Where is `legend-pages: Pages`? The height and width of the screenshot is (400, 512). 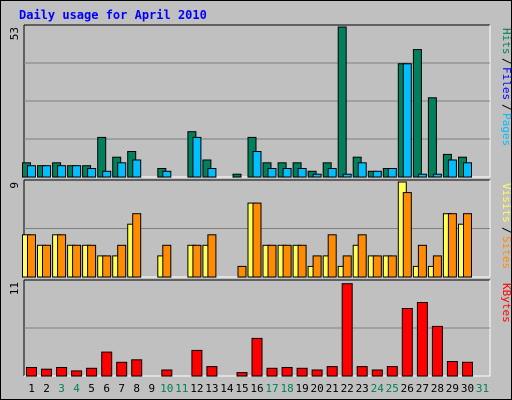 legend-pages: Pages is located at coordinates (506, 129).